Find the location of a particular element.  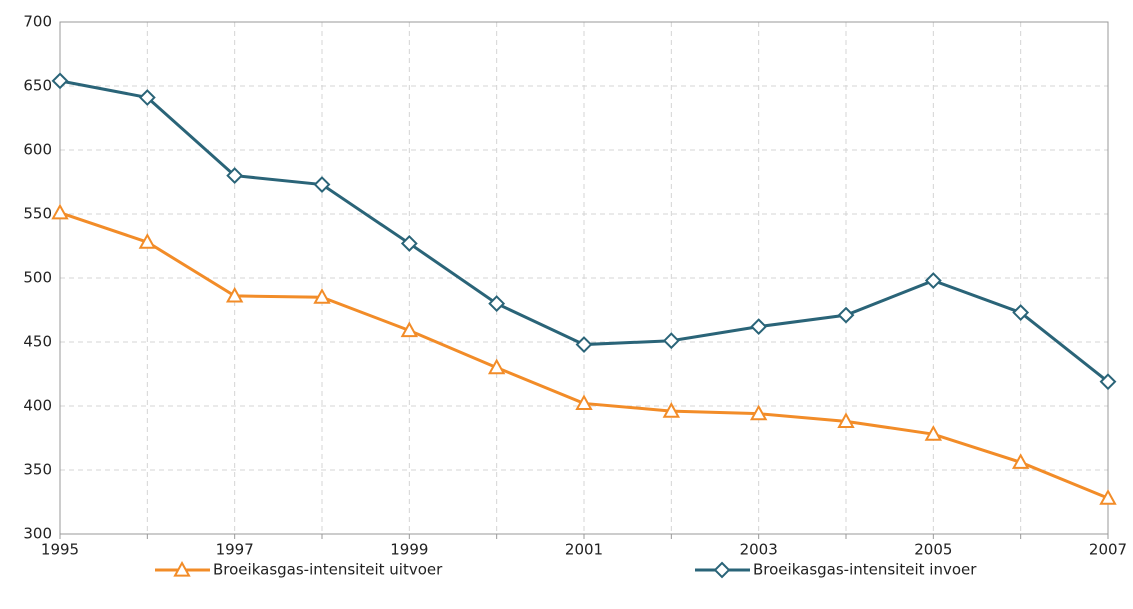

legend-label: Broeikasgas-intensiteit uitvoer is located at coordinates (328, 570).